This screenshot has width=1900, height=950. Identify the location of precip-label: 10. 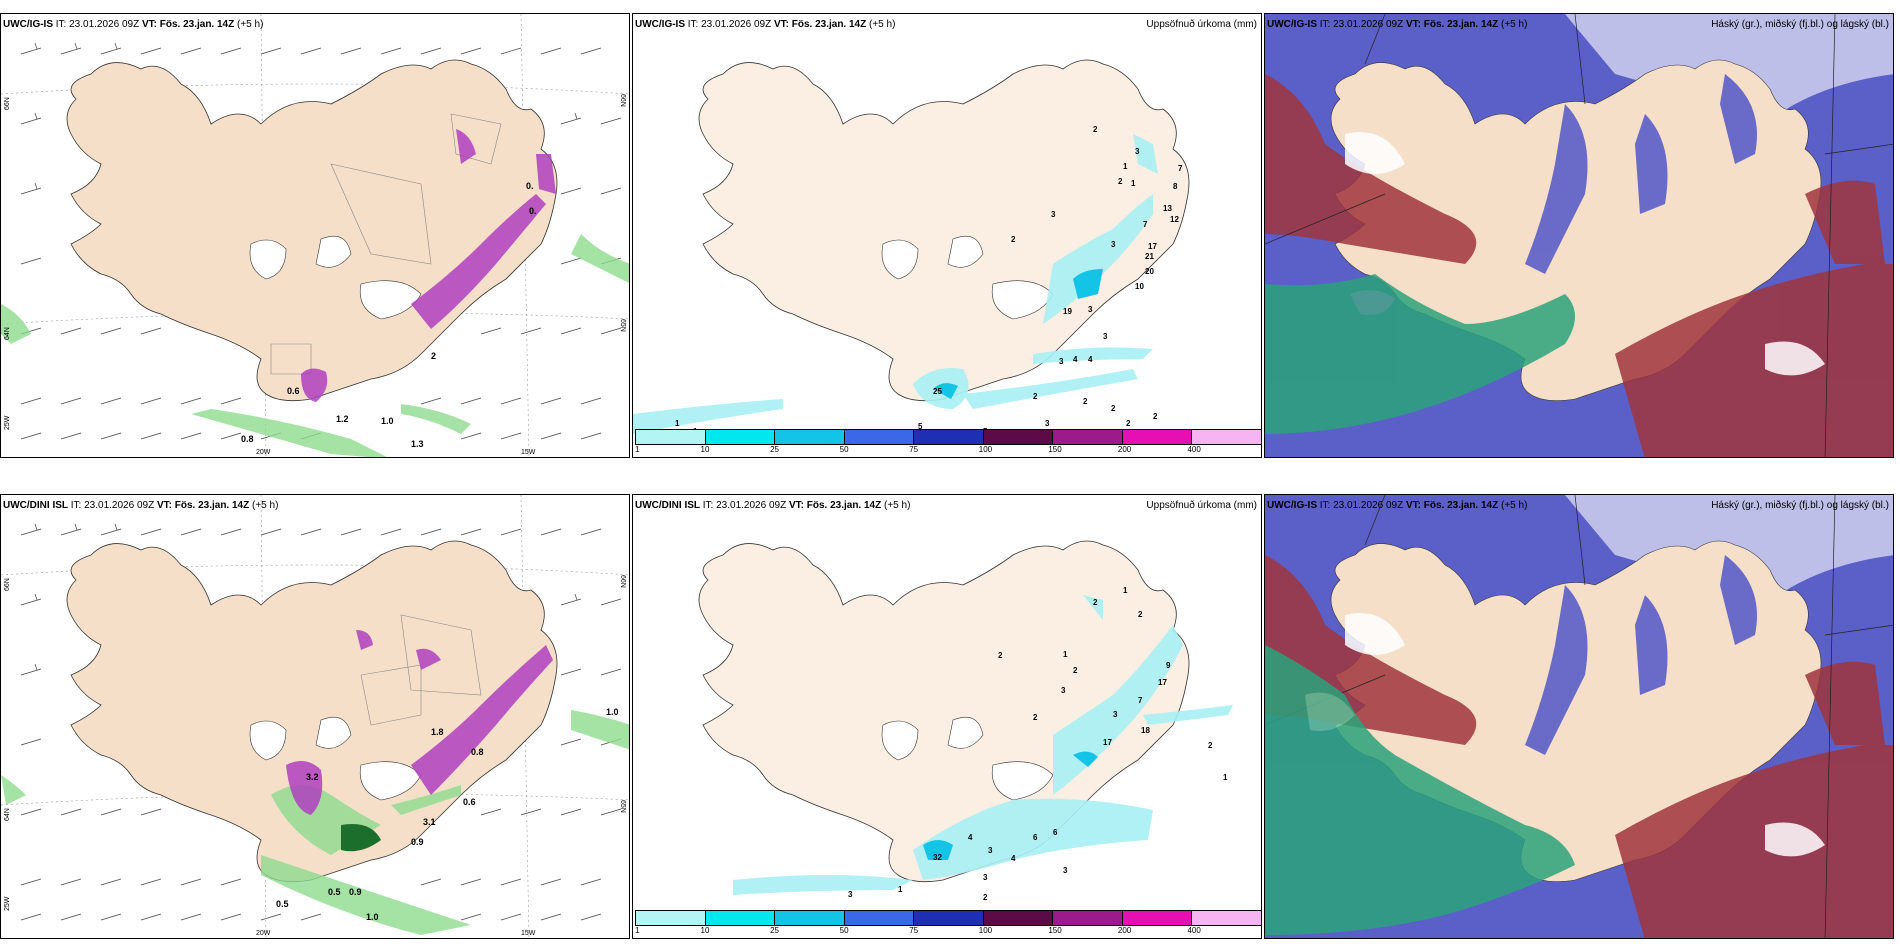
(1139, 286).